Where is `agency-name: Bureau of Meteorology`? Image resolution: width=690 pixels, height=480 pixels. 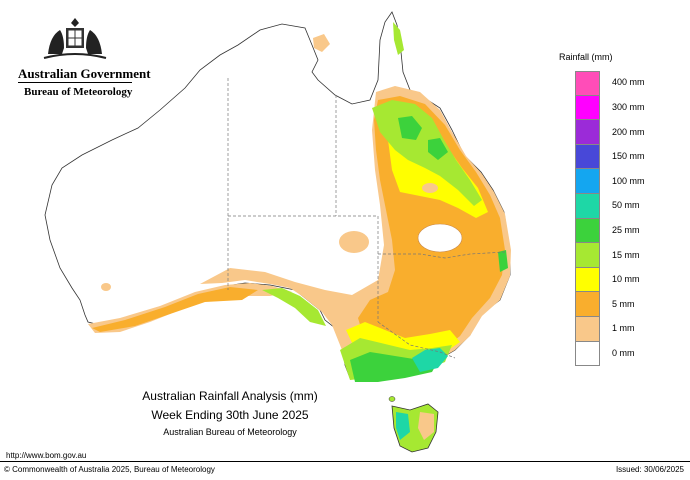
agency-name: Bureau of Meteorology is located at coordinates (78, 92).